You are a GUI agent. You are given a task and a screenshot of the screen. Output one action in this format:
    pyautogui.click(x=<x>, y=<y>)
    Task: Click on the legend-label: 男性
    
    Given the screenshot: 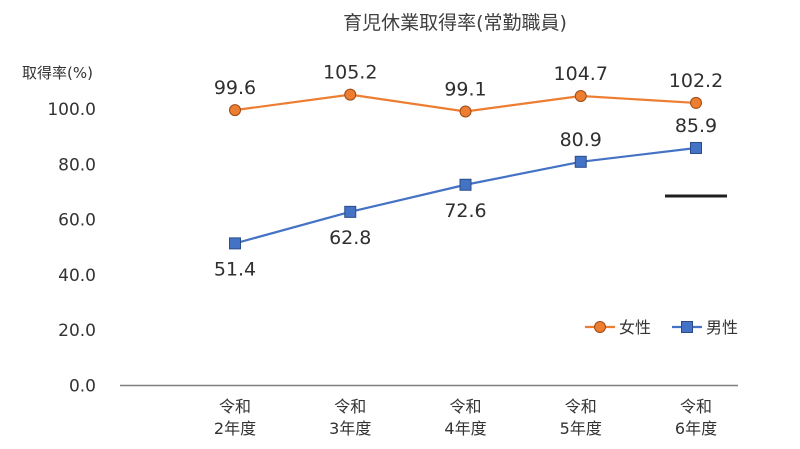 What is the action you would take?
    pyautogui.click(x=722, y=327)
    